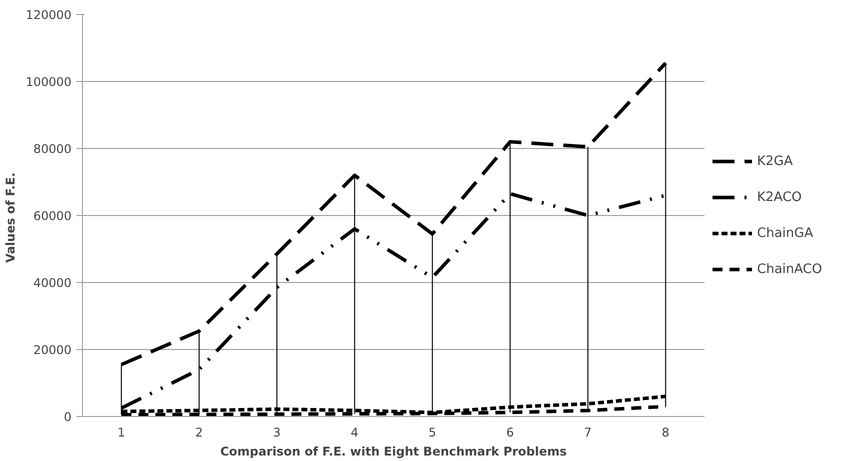  I want to click on x-axis-title: Comparison of F.E. with Eight Benchmark Problems, so click(393, 451).